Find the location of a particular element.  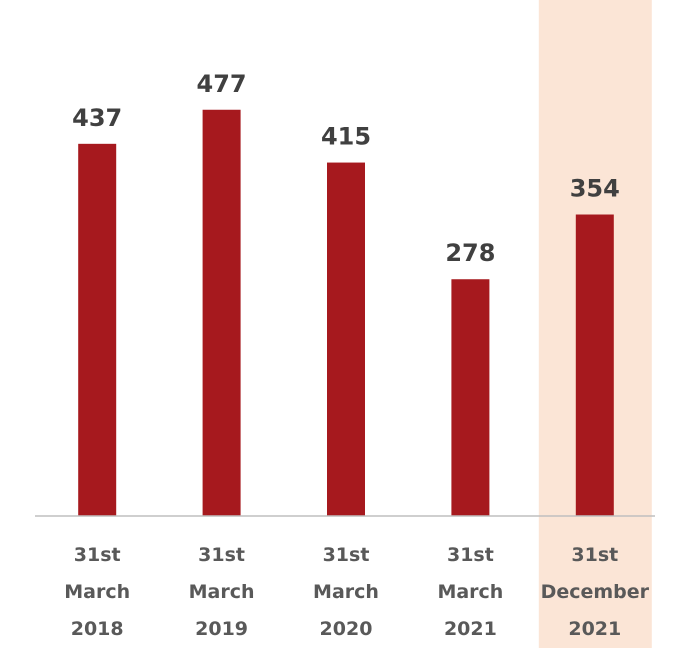

x-tick-label: 31st March 2020 is located at coordinates (346, 592).